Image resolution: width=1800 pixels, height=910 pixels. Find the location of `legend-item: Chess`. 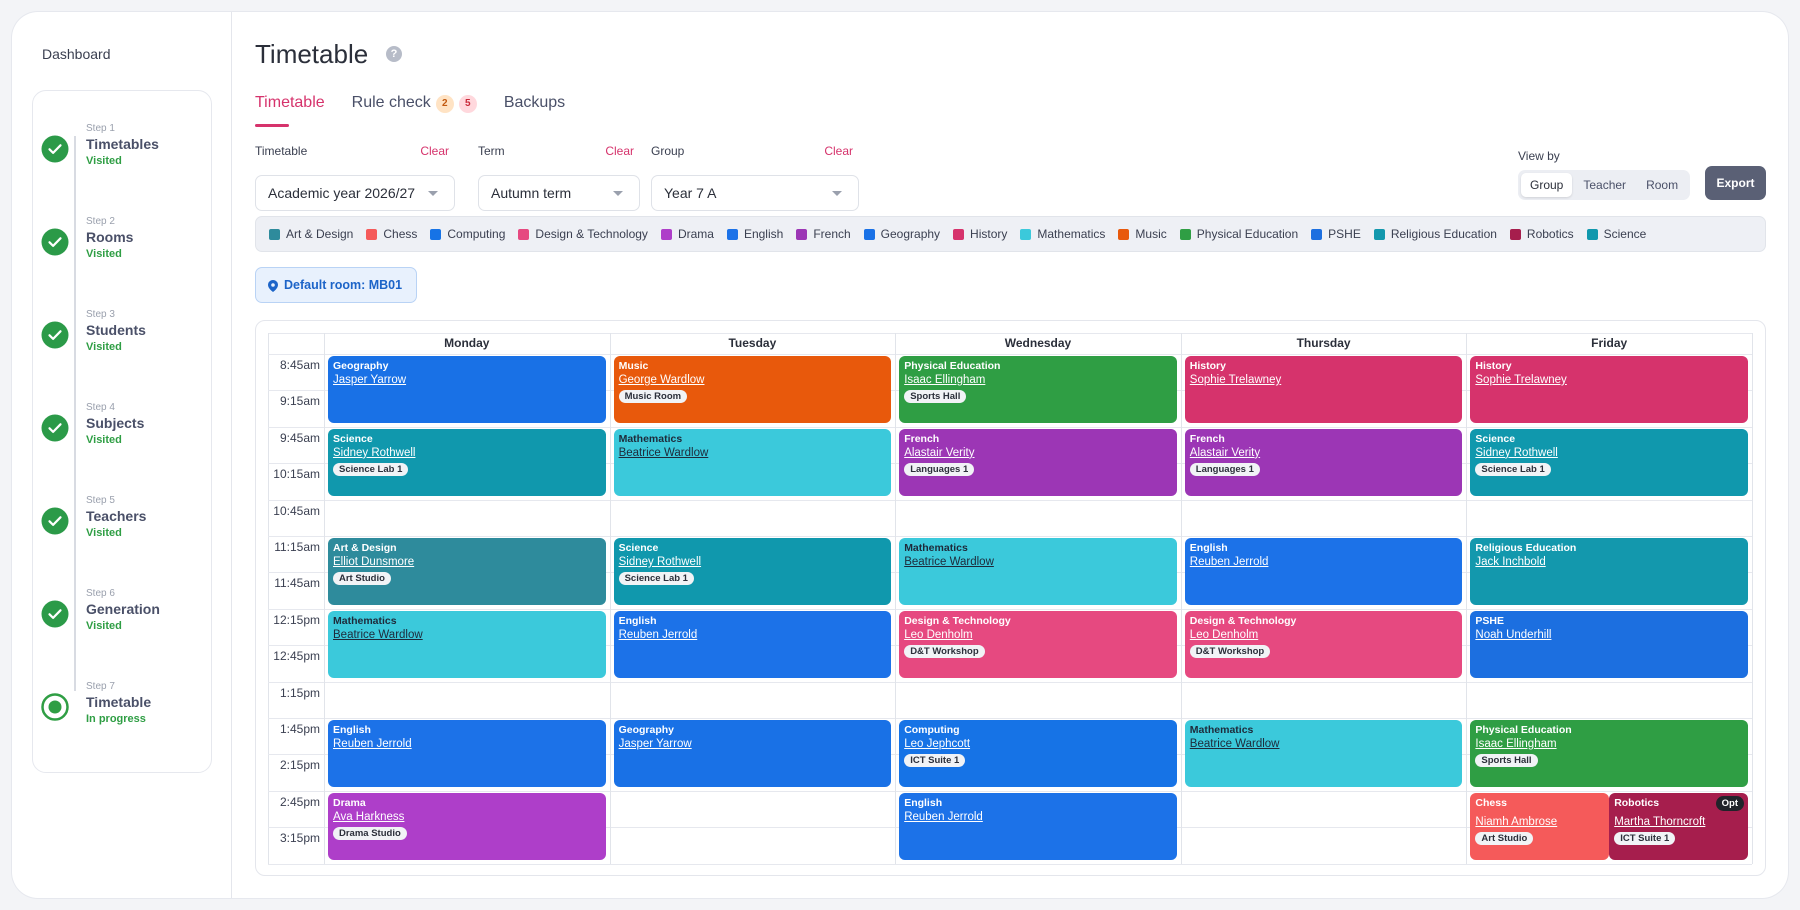

legend-item: Chess is located at coordinates (391, 234).